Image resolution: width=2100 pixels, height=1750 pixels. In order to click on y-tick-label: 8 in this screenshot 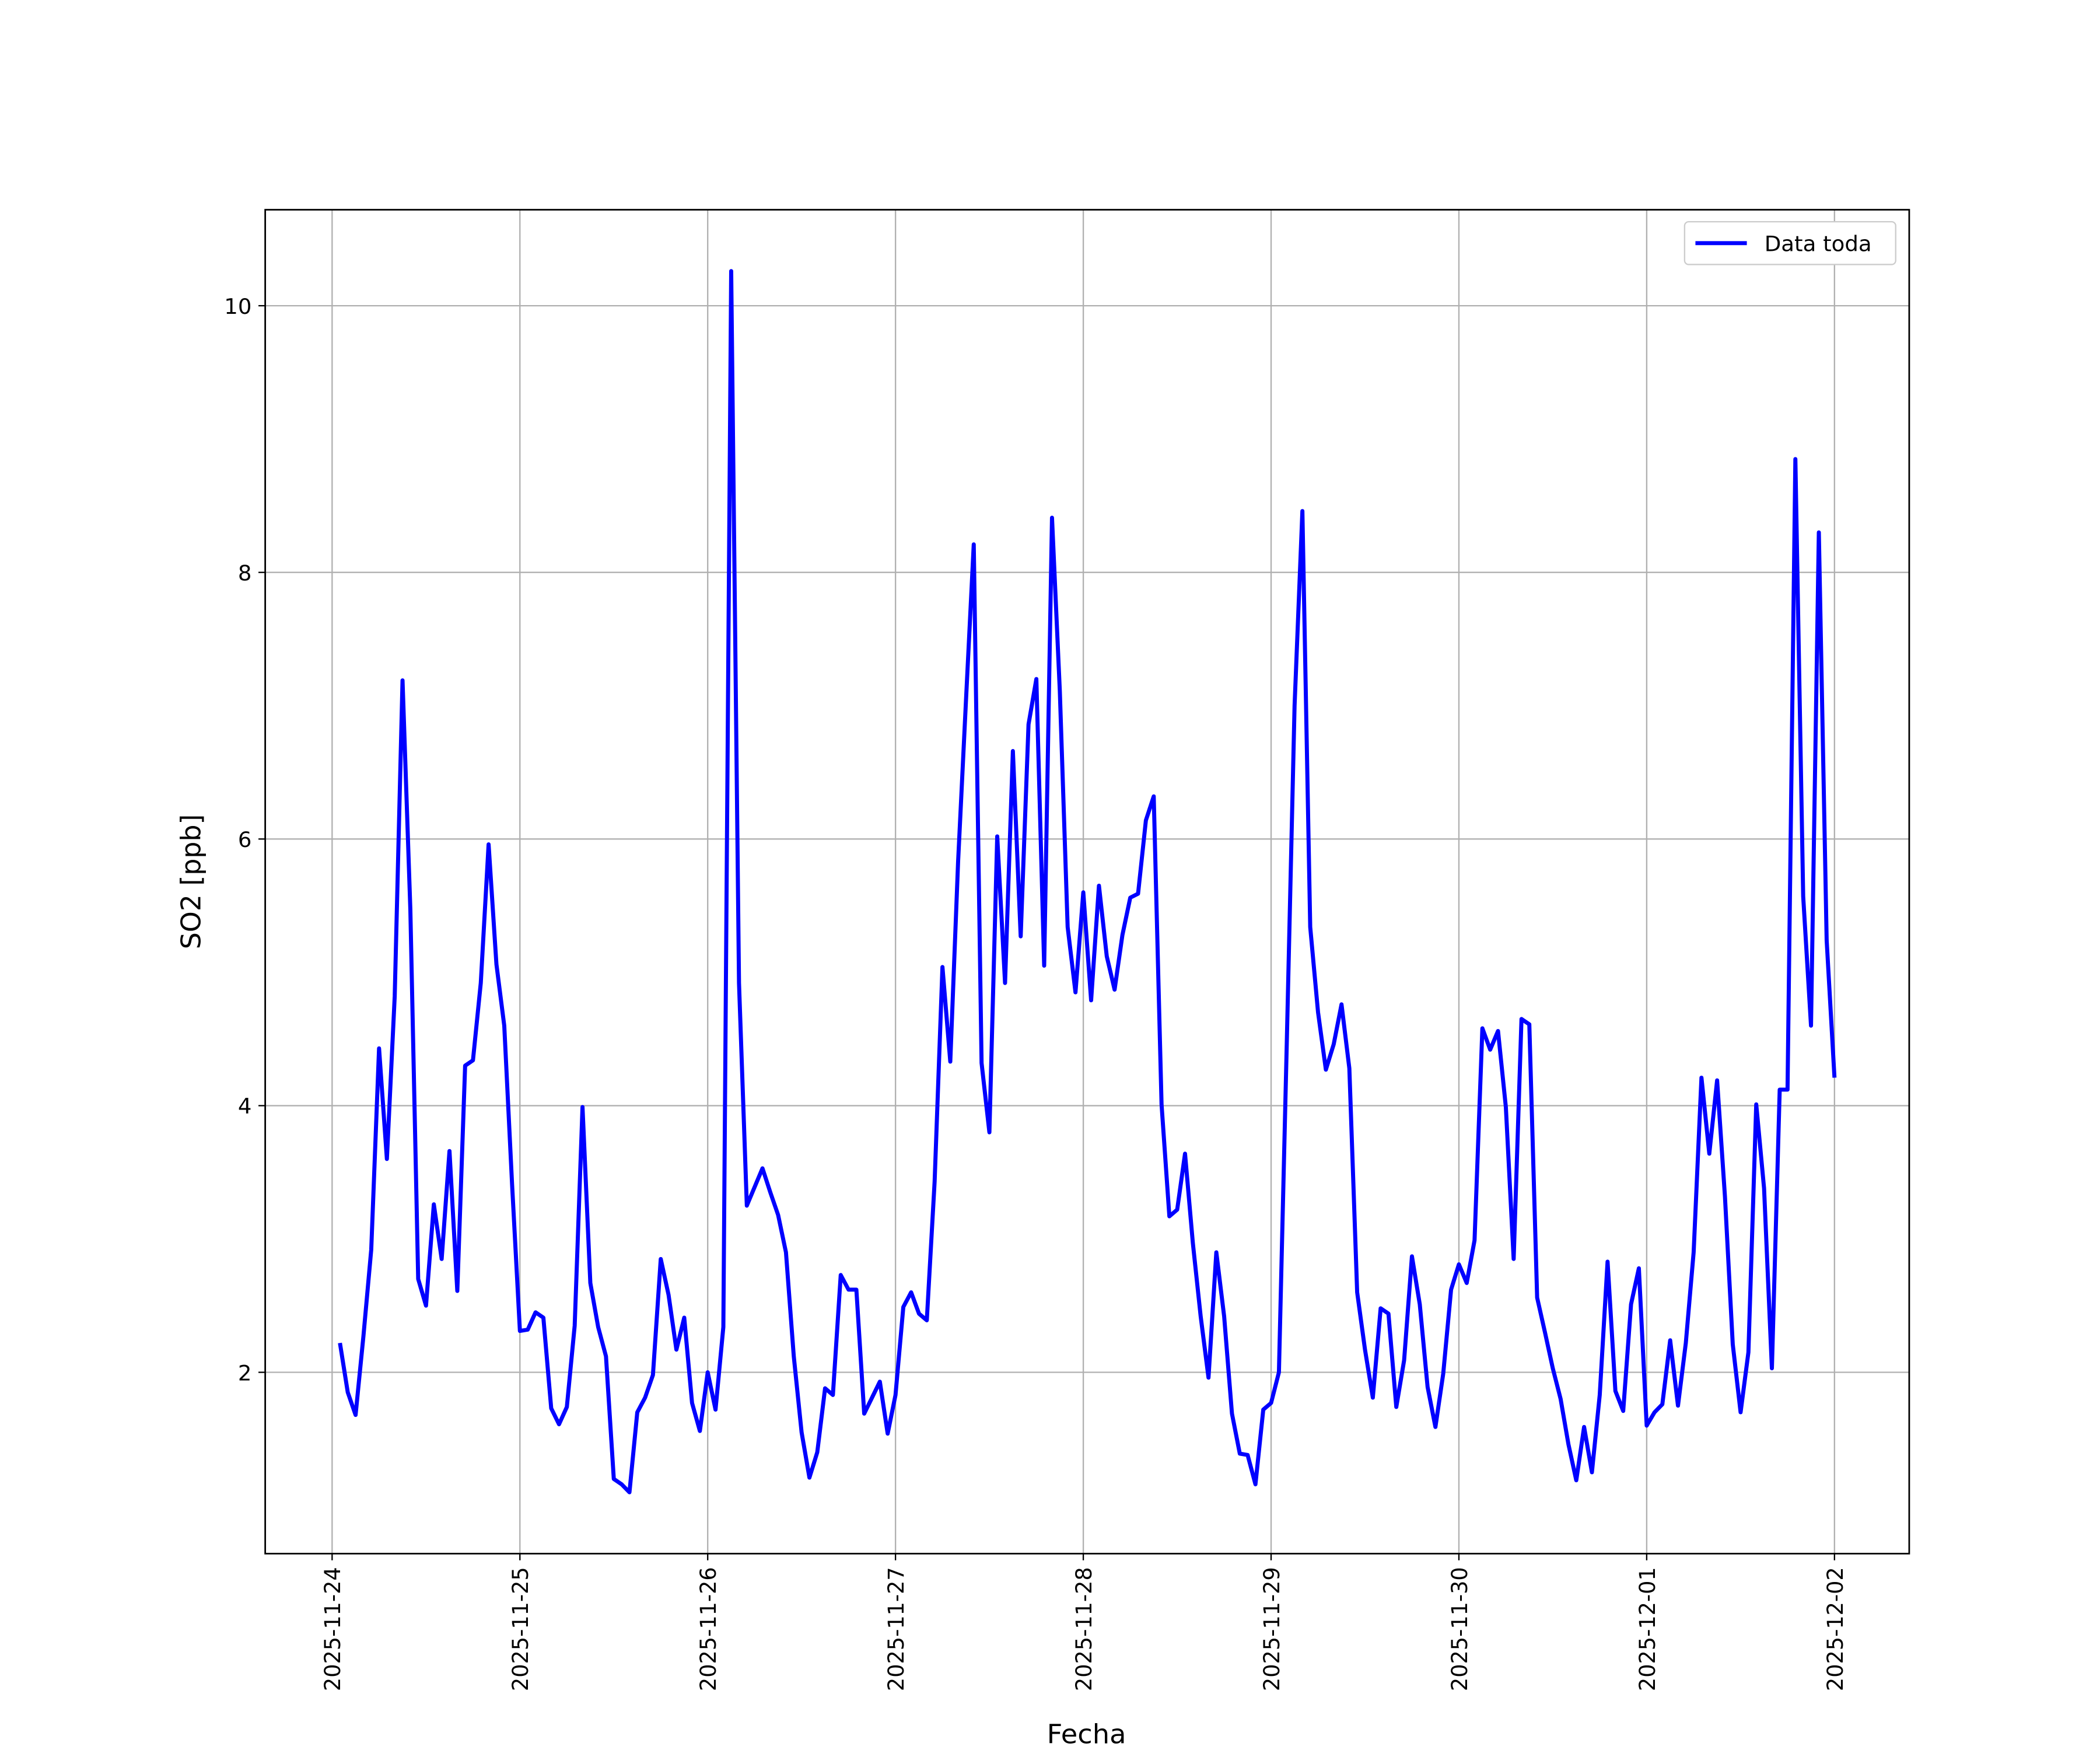, I will do `click(245, 573)`.